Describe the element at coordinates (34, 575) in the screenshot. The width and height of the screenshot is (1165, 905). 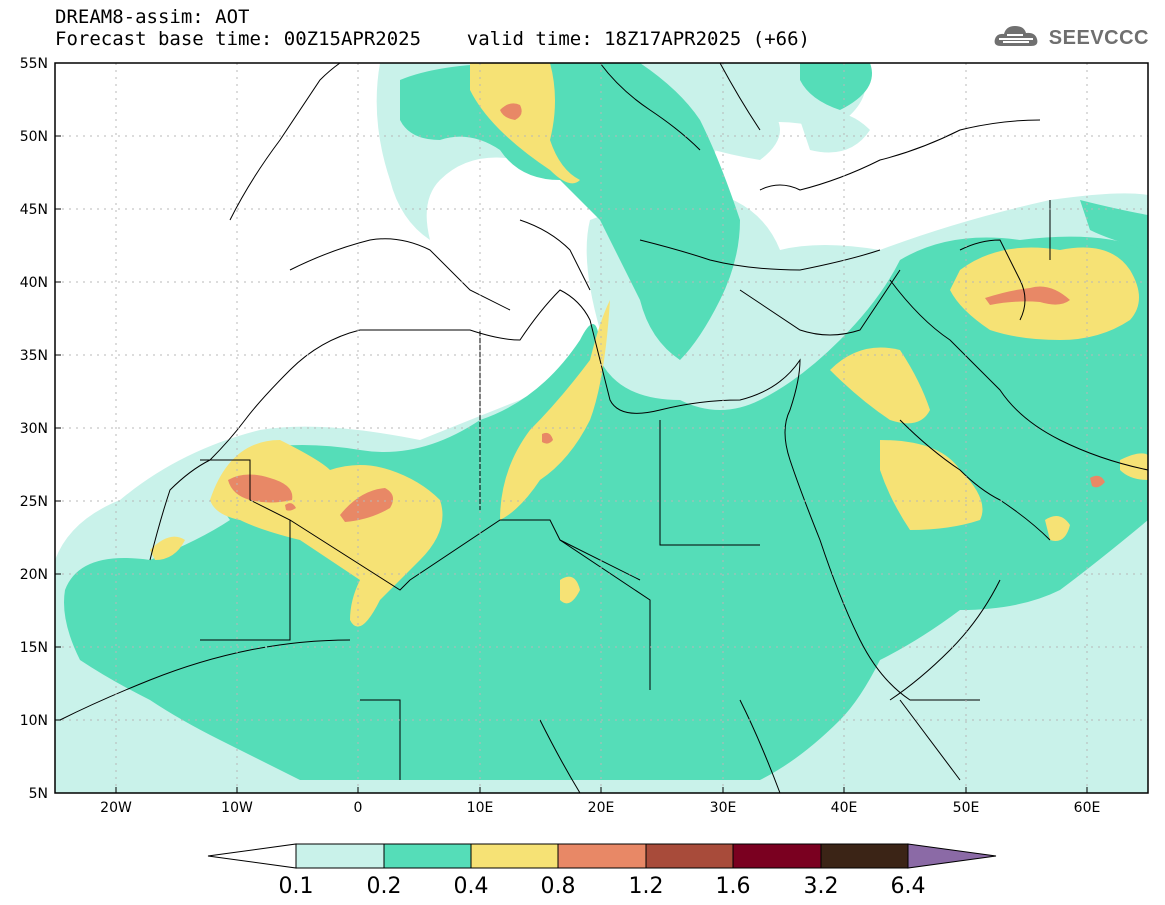
I see `lat-label: 20N` at that location.